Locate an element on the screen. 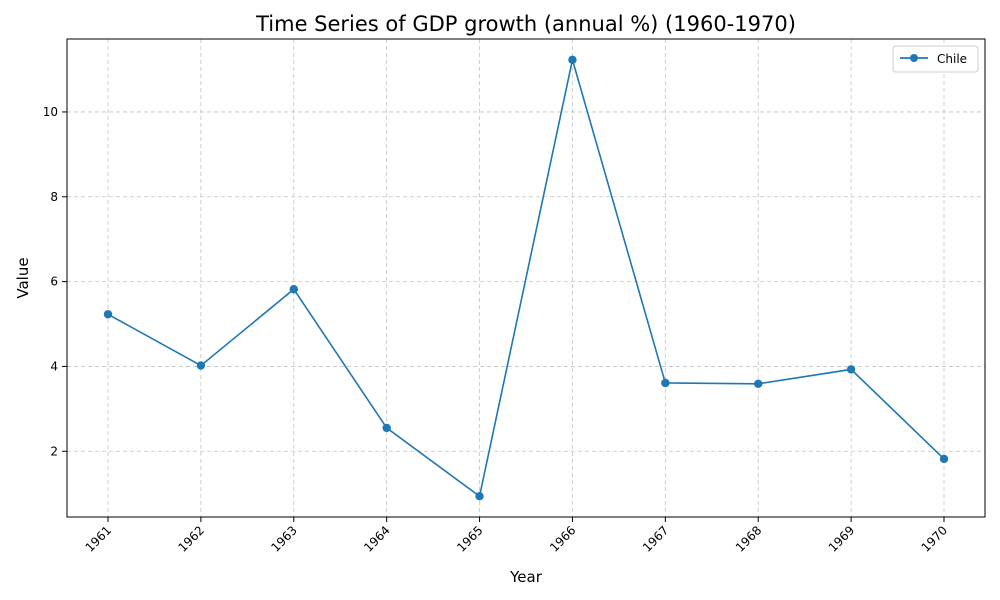  legend-box is located at coordinates (935, 59).